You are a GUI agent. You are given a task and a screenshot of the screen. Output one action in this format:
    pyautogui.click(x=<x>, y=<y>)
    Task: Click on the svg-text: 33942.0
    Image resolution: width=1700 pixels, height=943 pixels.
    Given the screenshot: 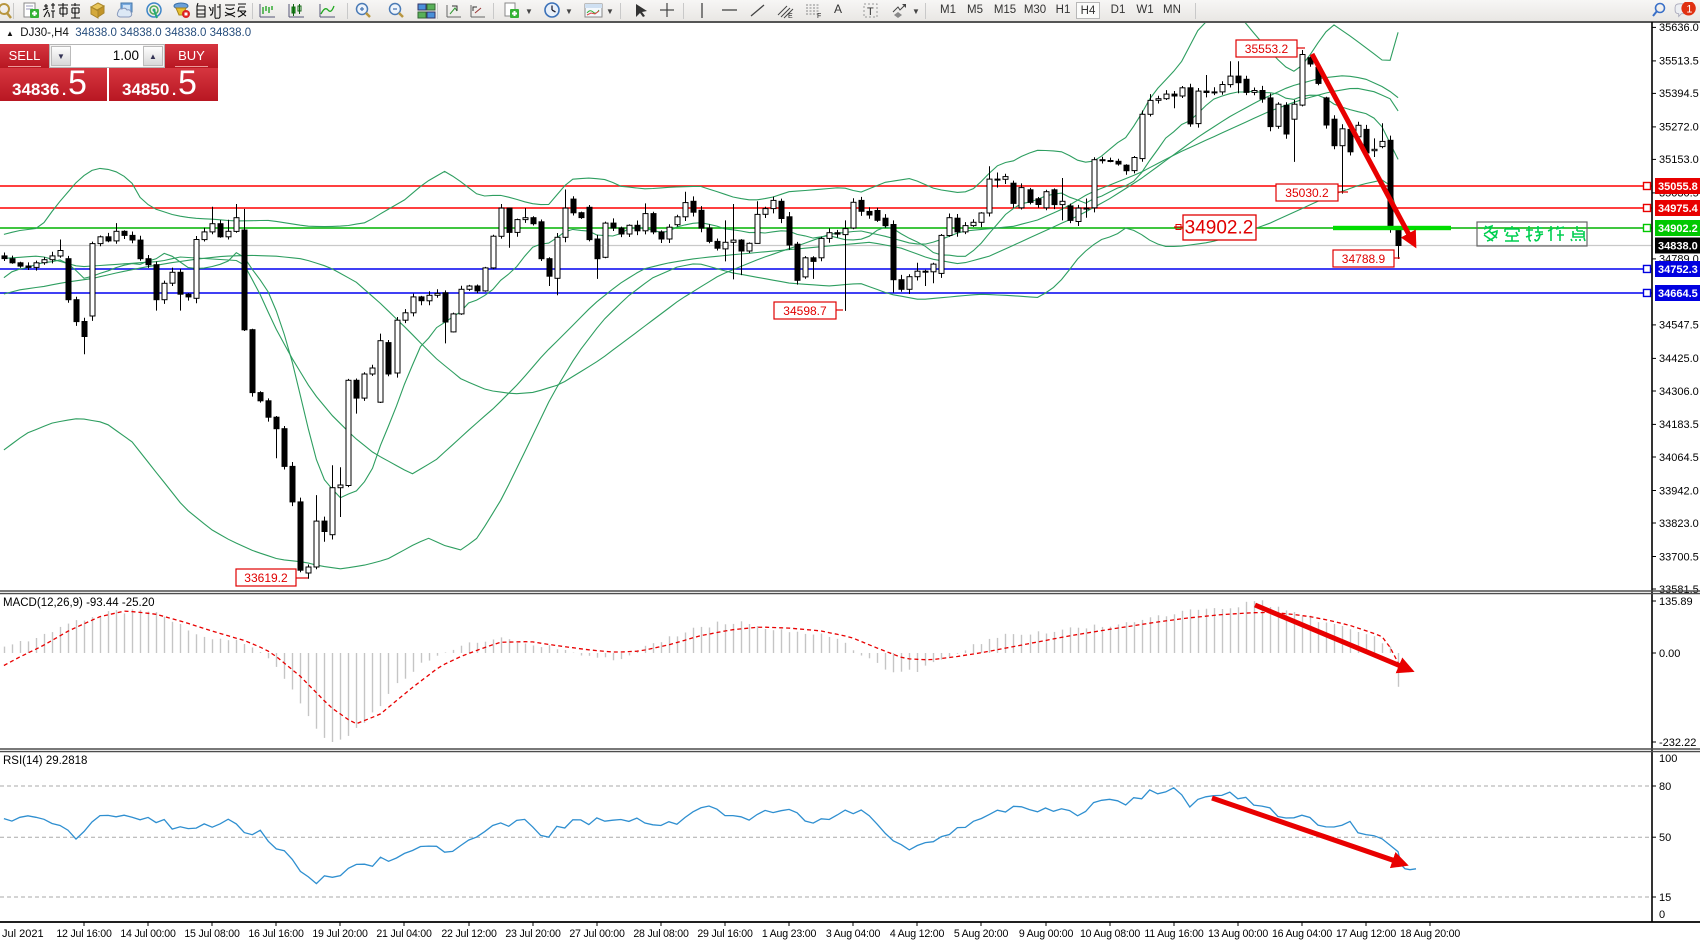 What is the action you would take?
    pyautogui.click(x=1679, y=491)
    